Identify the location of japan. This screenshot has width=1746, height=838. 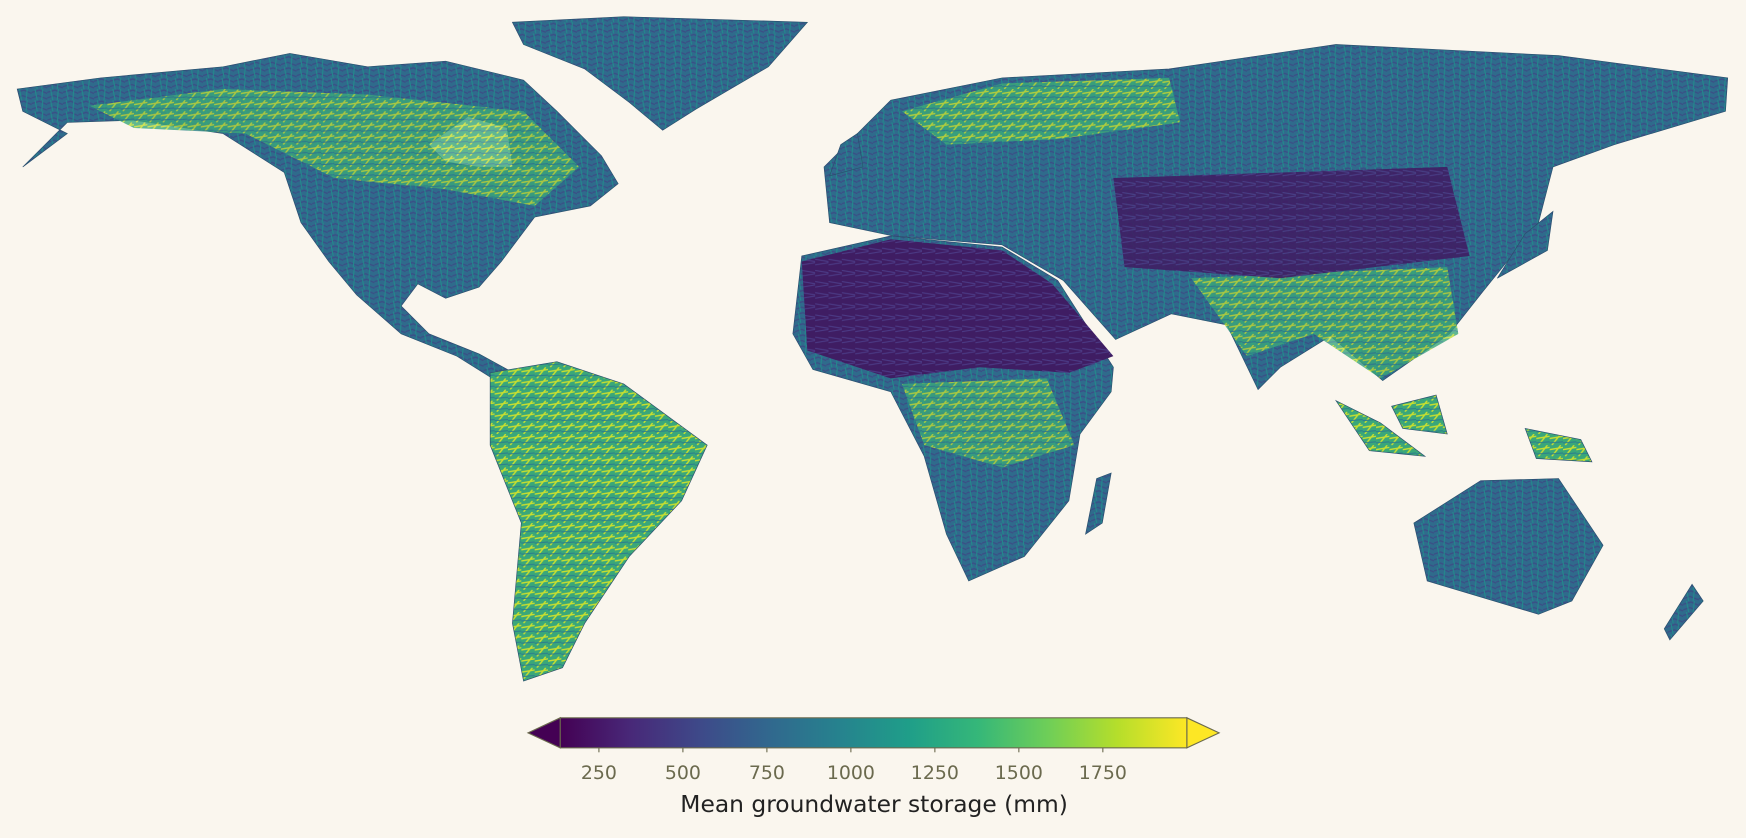
(1525, 244).